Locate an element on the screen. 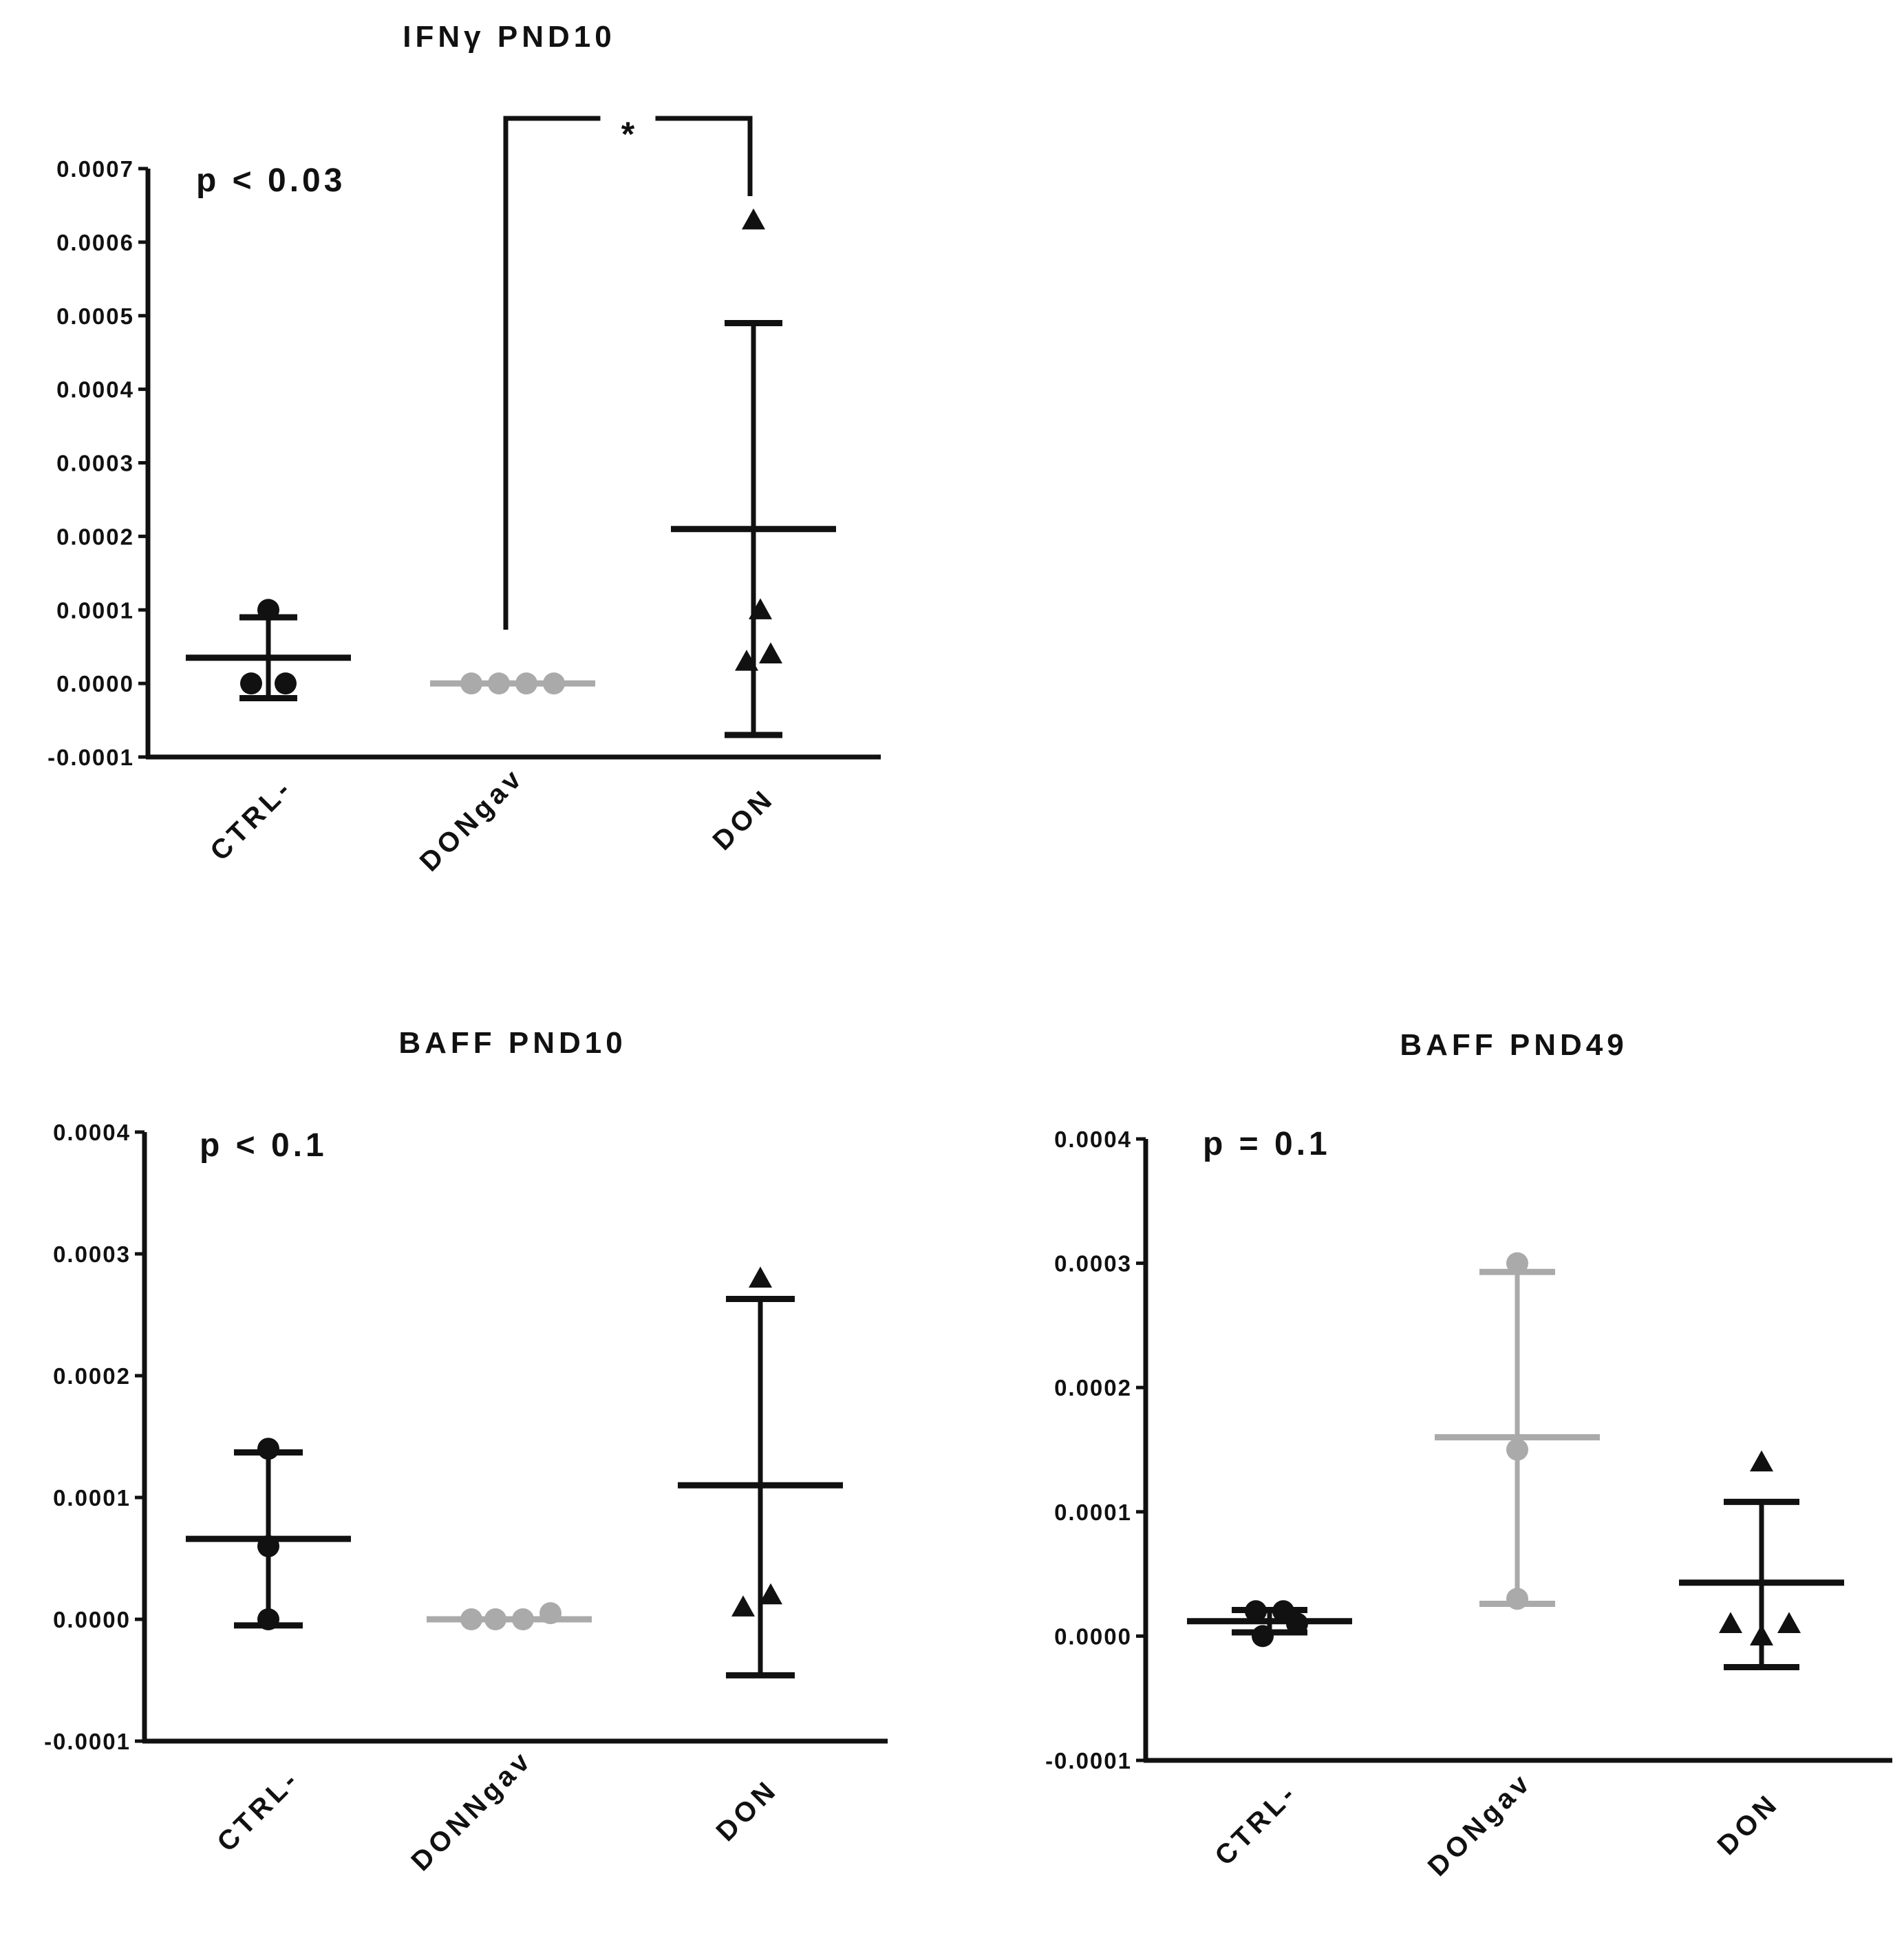 The height and width of the screenshot is (1940, 1904). bracket-right is located at coordinates (704, 156).